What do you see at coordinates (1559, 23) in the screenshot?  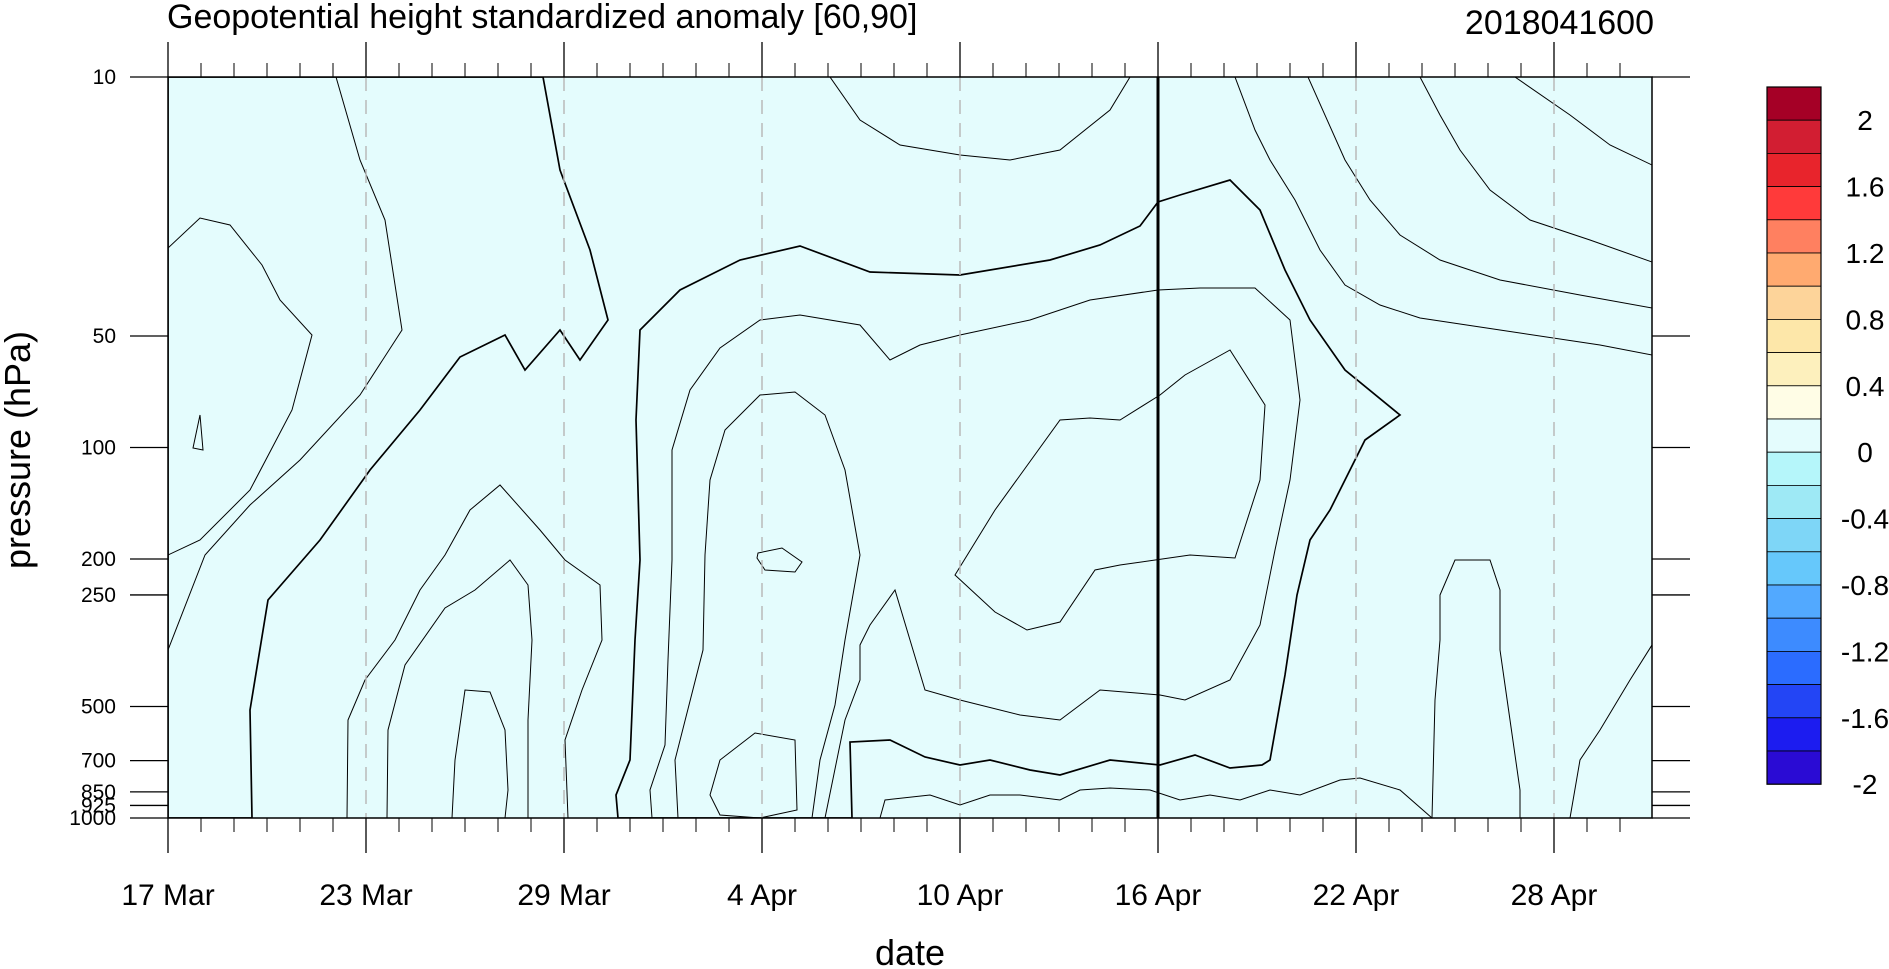 I see `chart-date-label: 2018041600` at bounding box center [1559, 23].